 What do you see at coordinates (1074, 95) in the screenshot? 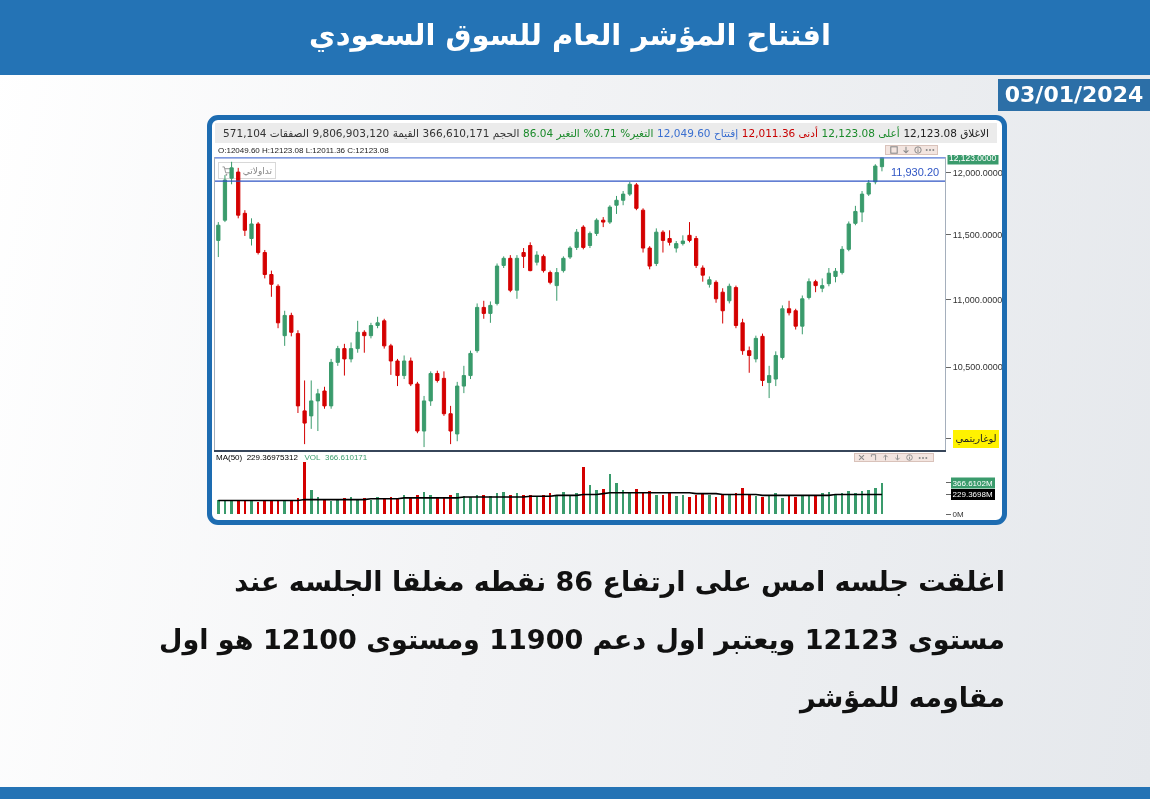
I see `text: 03/01/2024` at bounding box center [1074, 95].